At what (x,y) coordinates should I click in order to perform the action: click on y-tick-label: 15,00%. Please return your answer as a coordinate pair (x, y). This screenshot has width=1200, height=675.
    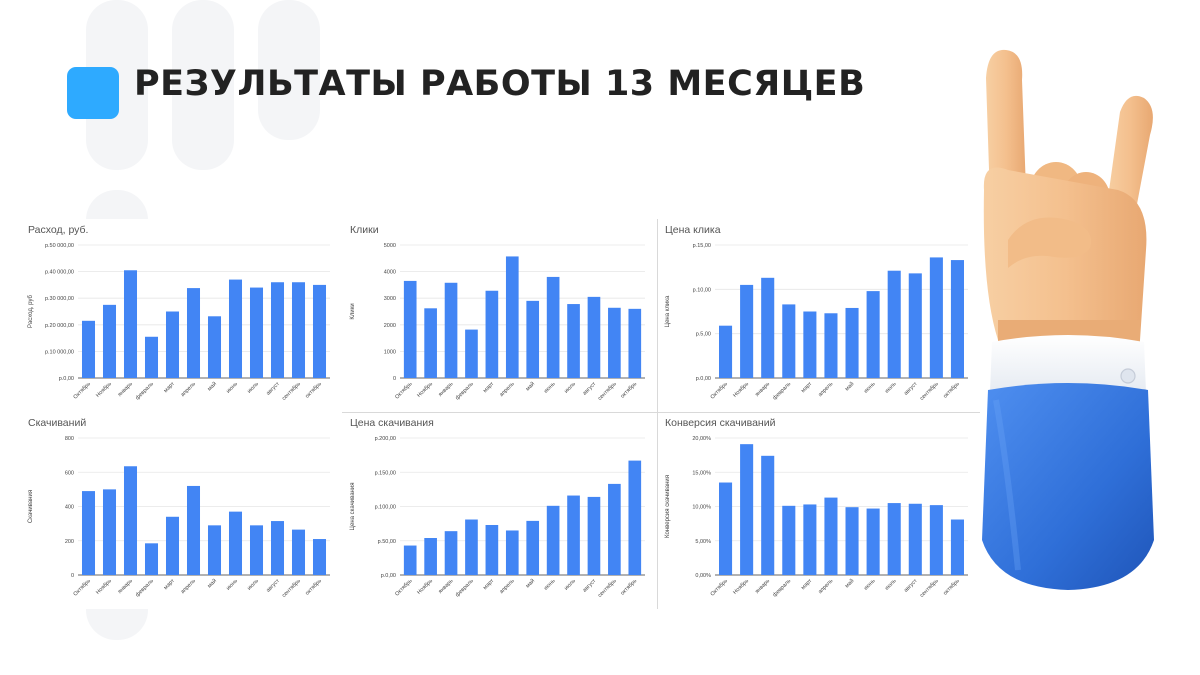
    Looking at the image, I should click on (701, 473).